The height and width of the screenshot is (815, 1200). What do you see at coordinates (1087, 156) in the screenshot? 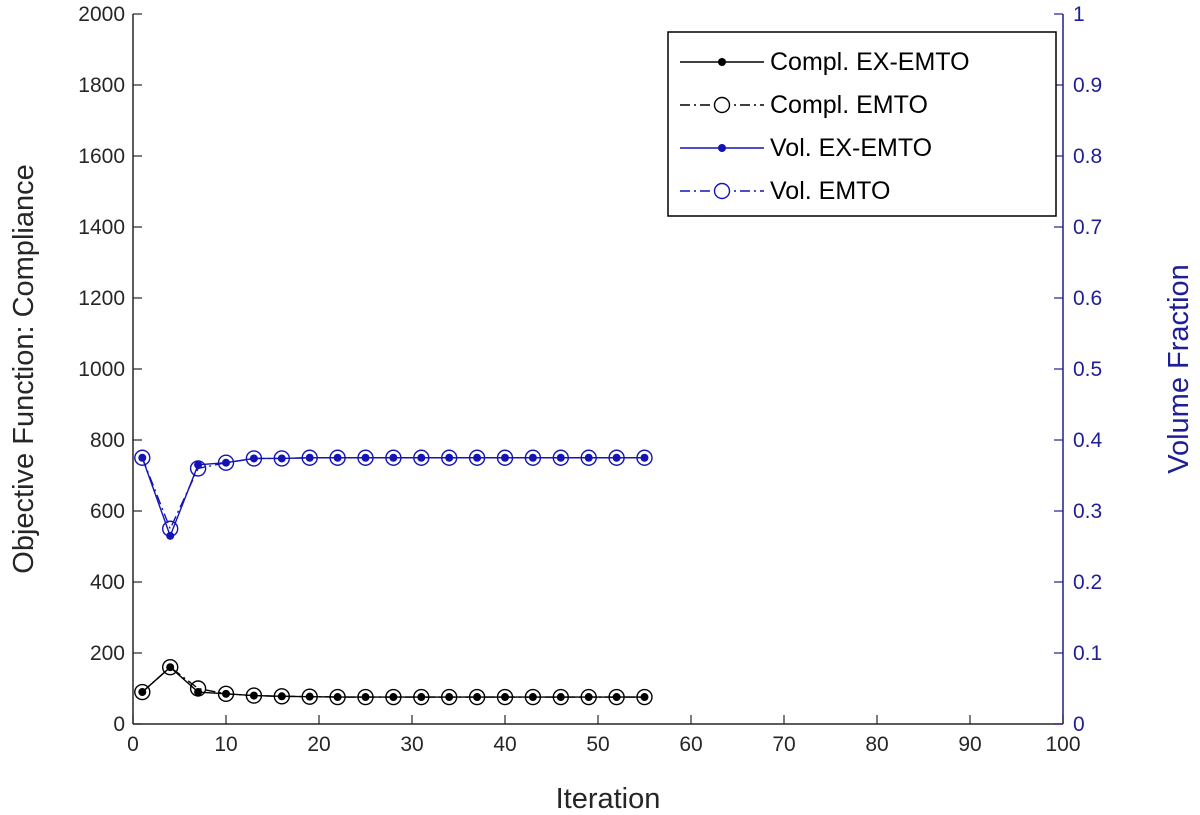
I see `y2-tick-label: 0.8` at bounding box center [1087, 156].